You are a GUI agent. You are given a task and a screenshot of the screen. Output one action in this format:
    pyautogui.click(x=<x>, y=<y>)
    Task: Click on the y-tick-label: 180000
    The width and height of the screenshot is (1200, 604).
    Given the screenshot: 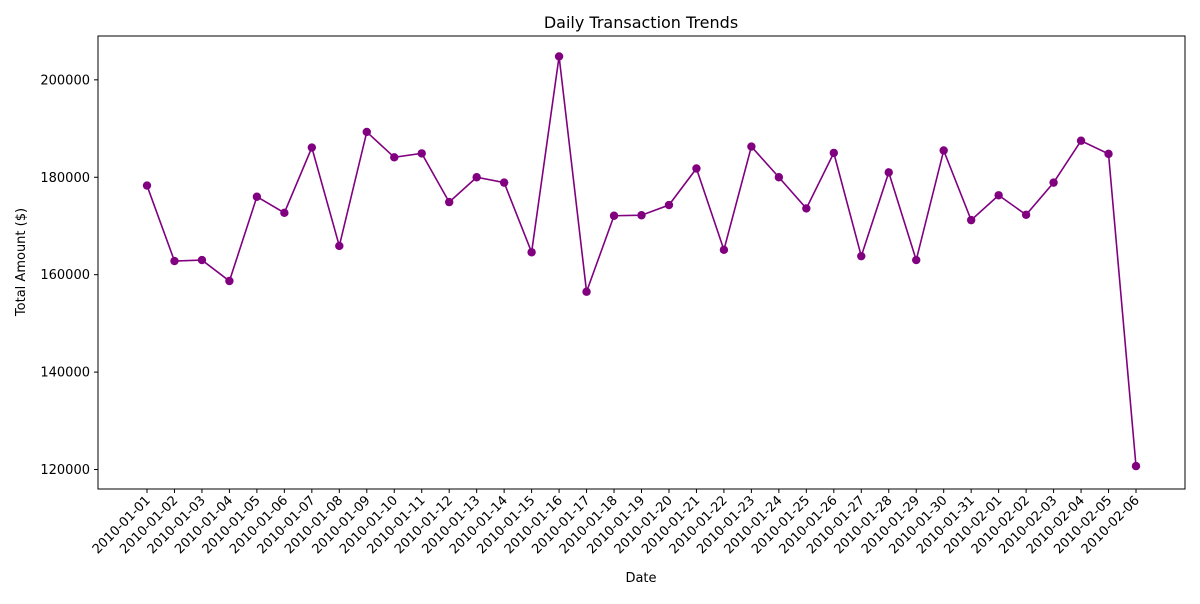 What is the action you would take?
    pyautogui.click(x=65, y=178)
    